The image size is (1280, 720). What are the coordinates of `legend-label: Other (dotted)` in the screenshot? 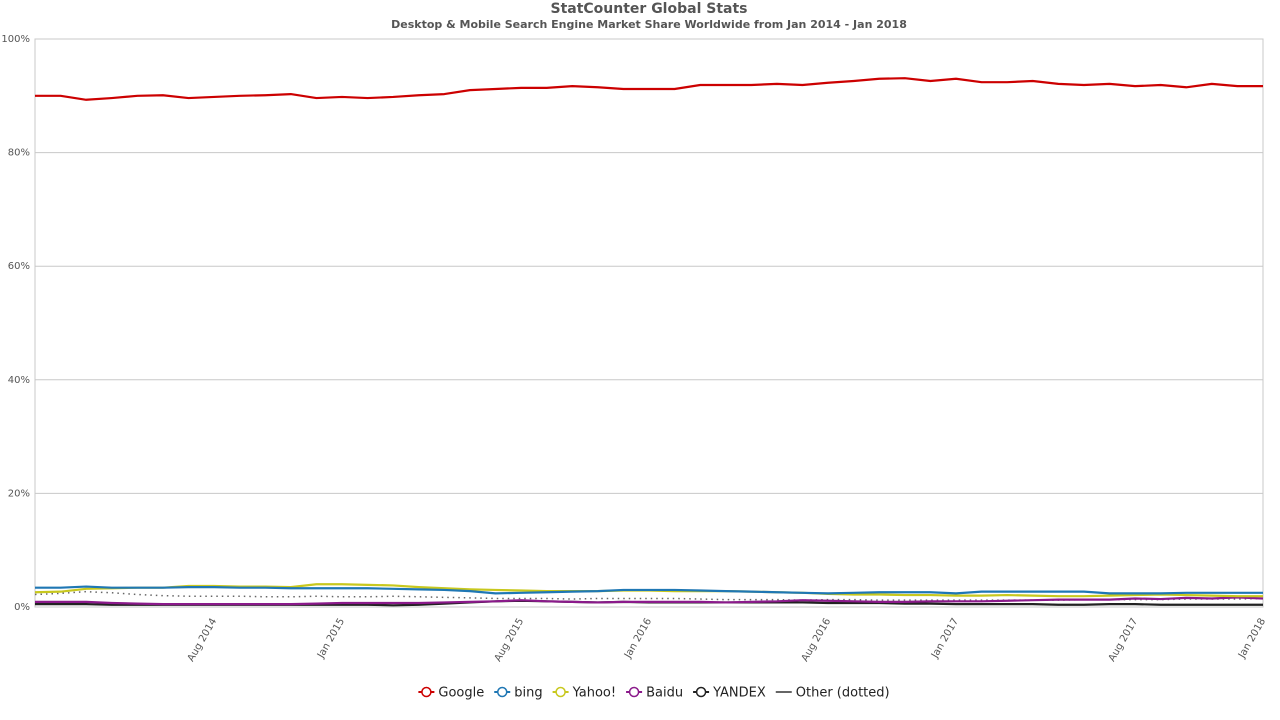 It's located at (843, 693).